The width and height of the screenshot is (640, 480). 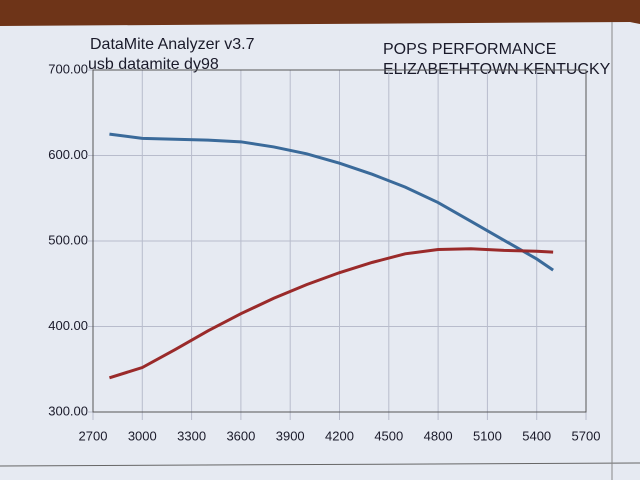 What do you see at coordinates (388, 435) in the screenshot?
I see `x-tick-label: 4500` at bounding box center [388, 435].